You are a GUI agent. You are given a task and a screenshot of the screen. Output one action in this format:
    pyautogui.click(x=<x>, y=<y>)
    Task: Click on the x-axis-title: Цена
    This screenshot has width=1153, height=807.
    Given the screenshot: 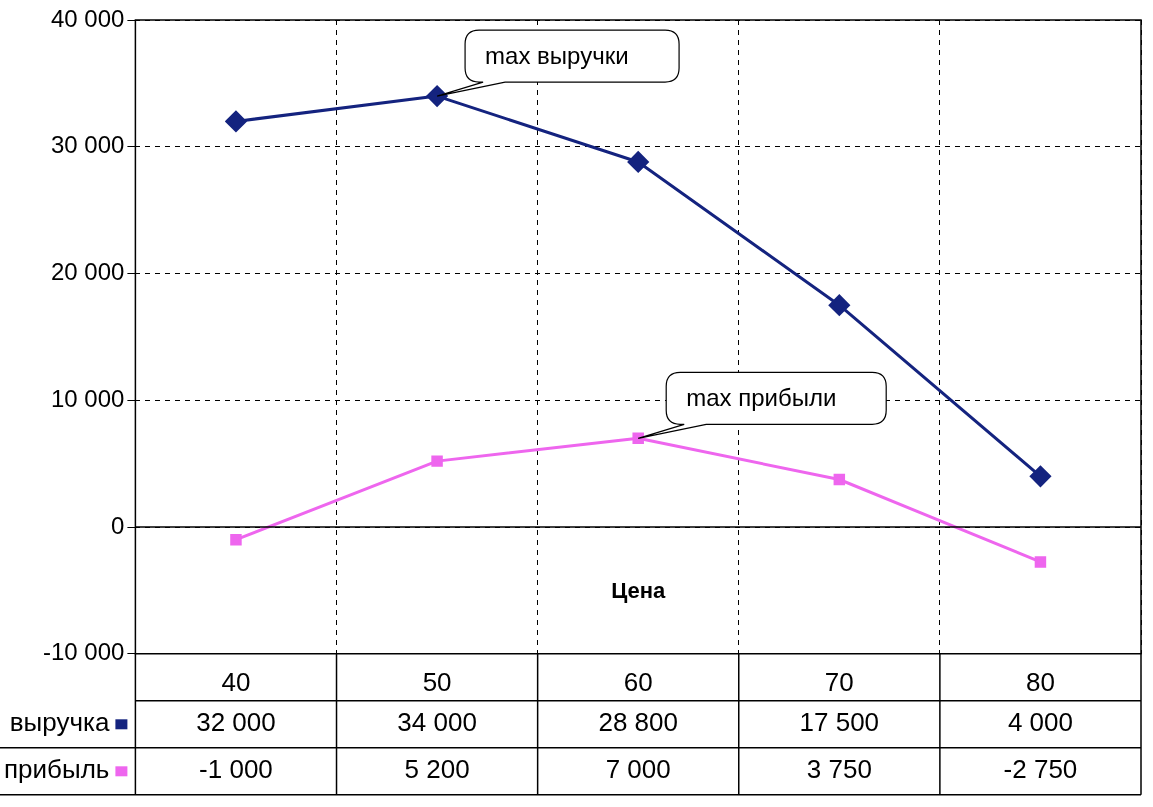 What is the action you would take?
    pyautogui.click(x=639, y=591)
    